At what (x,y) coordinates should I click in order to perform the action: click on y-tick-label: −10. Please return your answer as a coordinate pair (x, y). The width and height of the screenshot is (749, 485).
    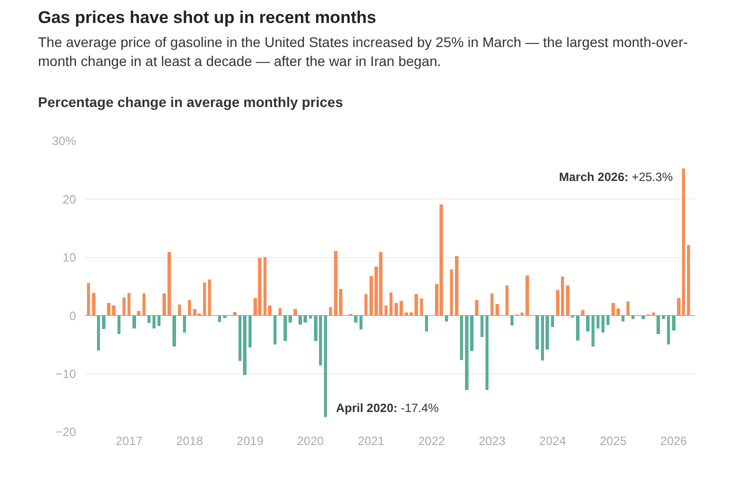
    Looking at the image, I should click on (66, 374).